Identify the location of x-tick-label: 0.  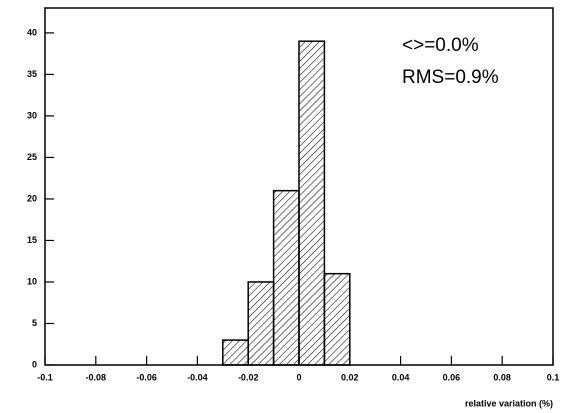
(298, 377).